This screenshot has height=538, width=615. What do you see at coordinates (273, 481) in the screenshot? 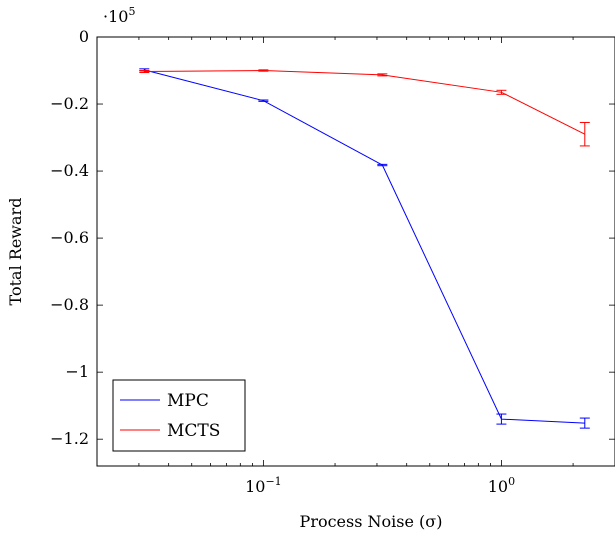
I see `x-tick-label-exp: −1` at bounding box center [273, 481].